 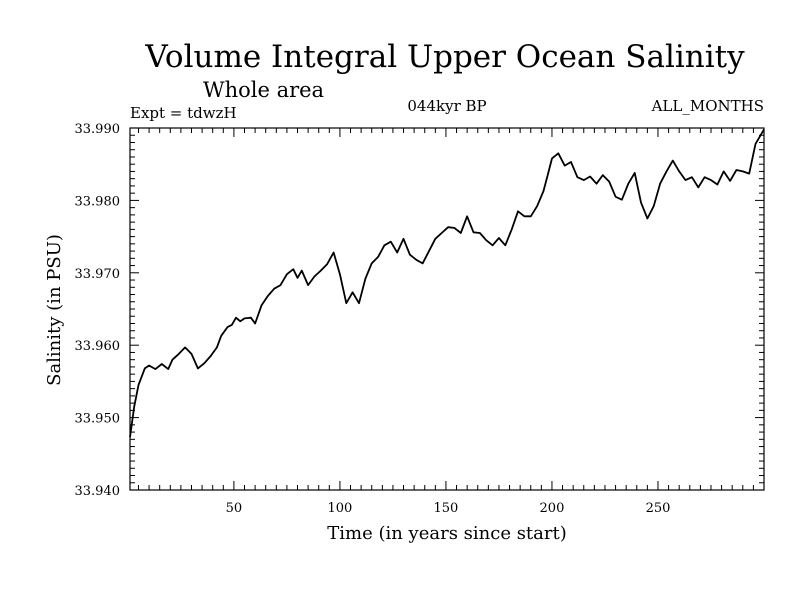 I want to click on header-center: 044kyr BP, so click(x=446, y=106).